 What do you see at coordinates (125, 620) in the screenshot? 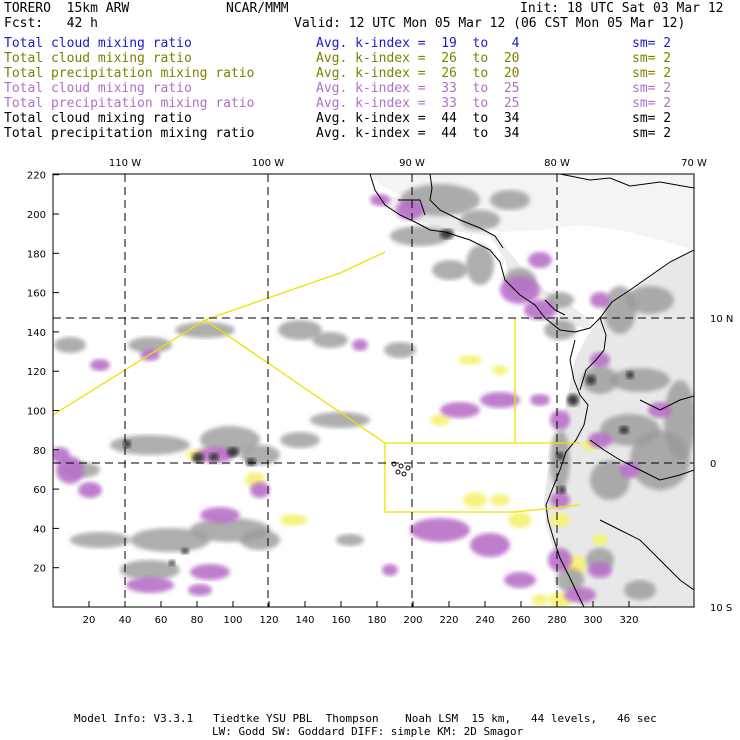
I see `x-tick-label: 40` at bounding box center [125, 620].